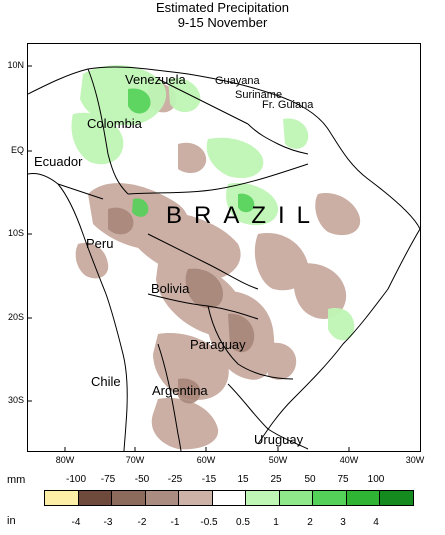 Image resolution: width=445 pixels, height=535 pixels. What do you see at coordinates (276, 479) in the screenshot?
I see `legend-mm-value: 25` at bounding box center [276, 479].